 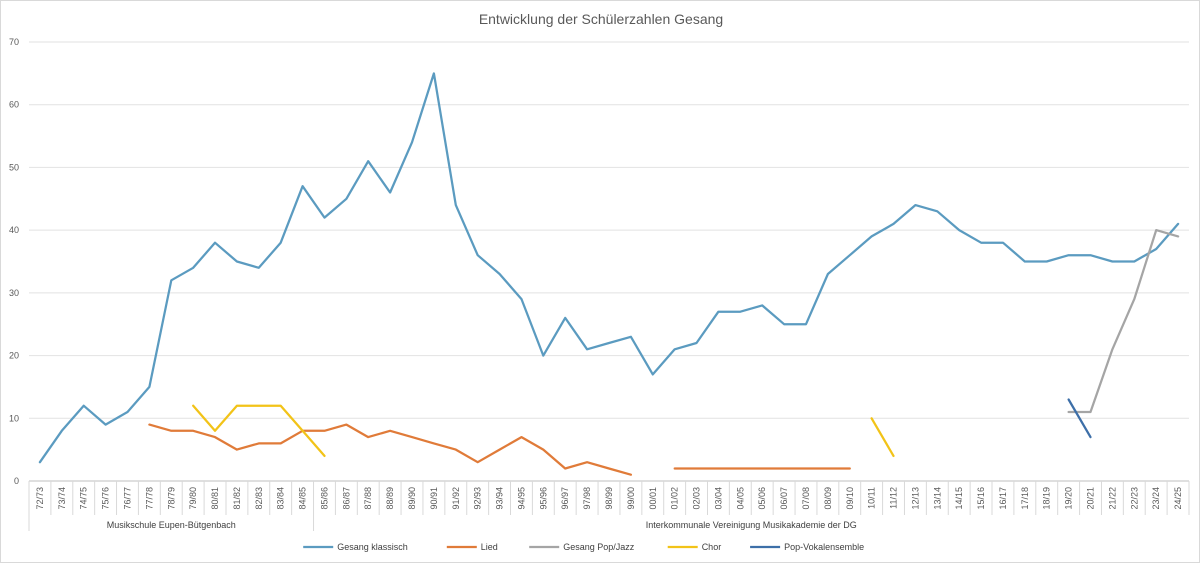 What do you see at coordinates (587, 498) in the screenshot?
I see `x-tick-label: 97/98` at bounding box center [587, 498].